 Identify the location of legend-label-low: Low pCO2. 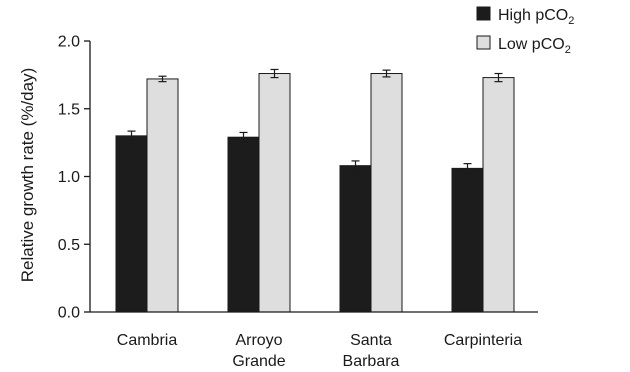
(534, 46).